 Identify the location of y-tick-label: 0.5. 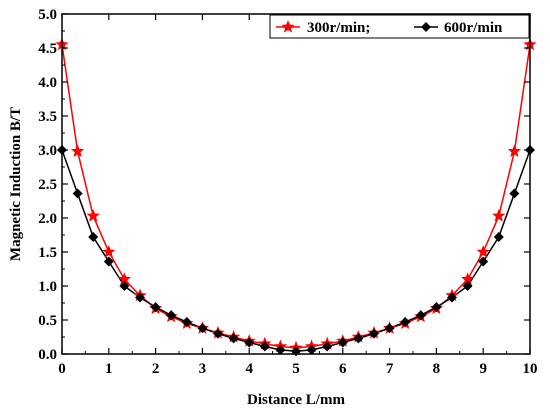
(47, 321).